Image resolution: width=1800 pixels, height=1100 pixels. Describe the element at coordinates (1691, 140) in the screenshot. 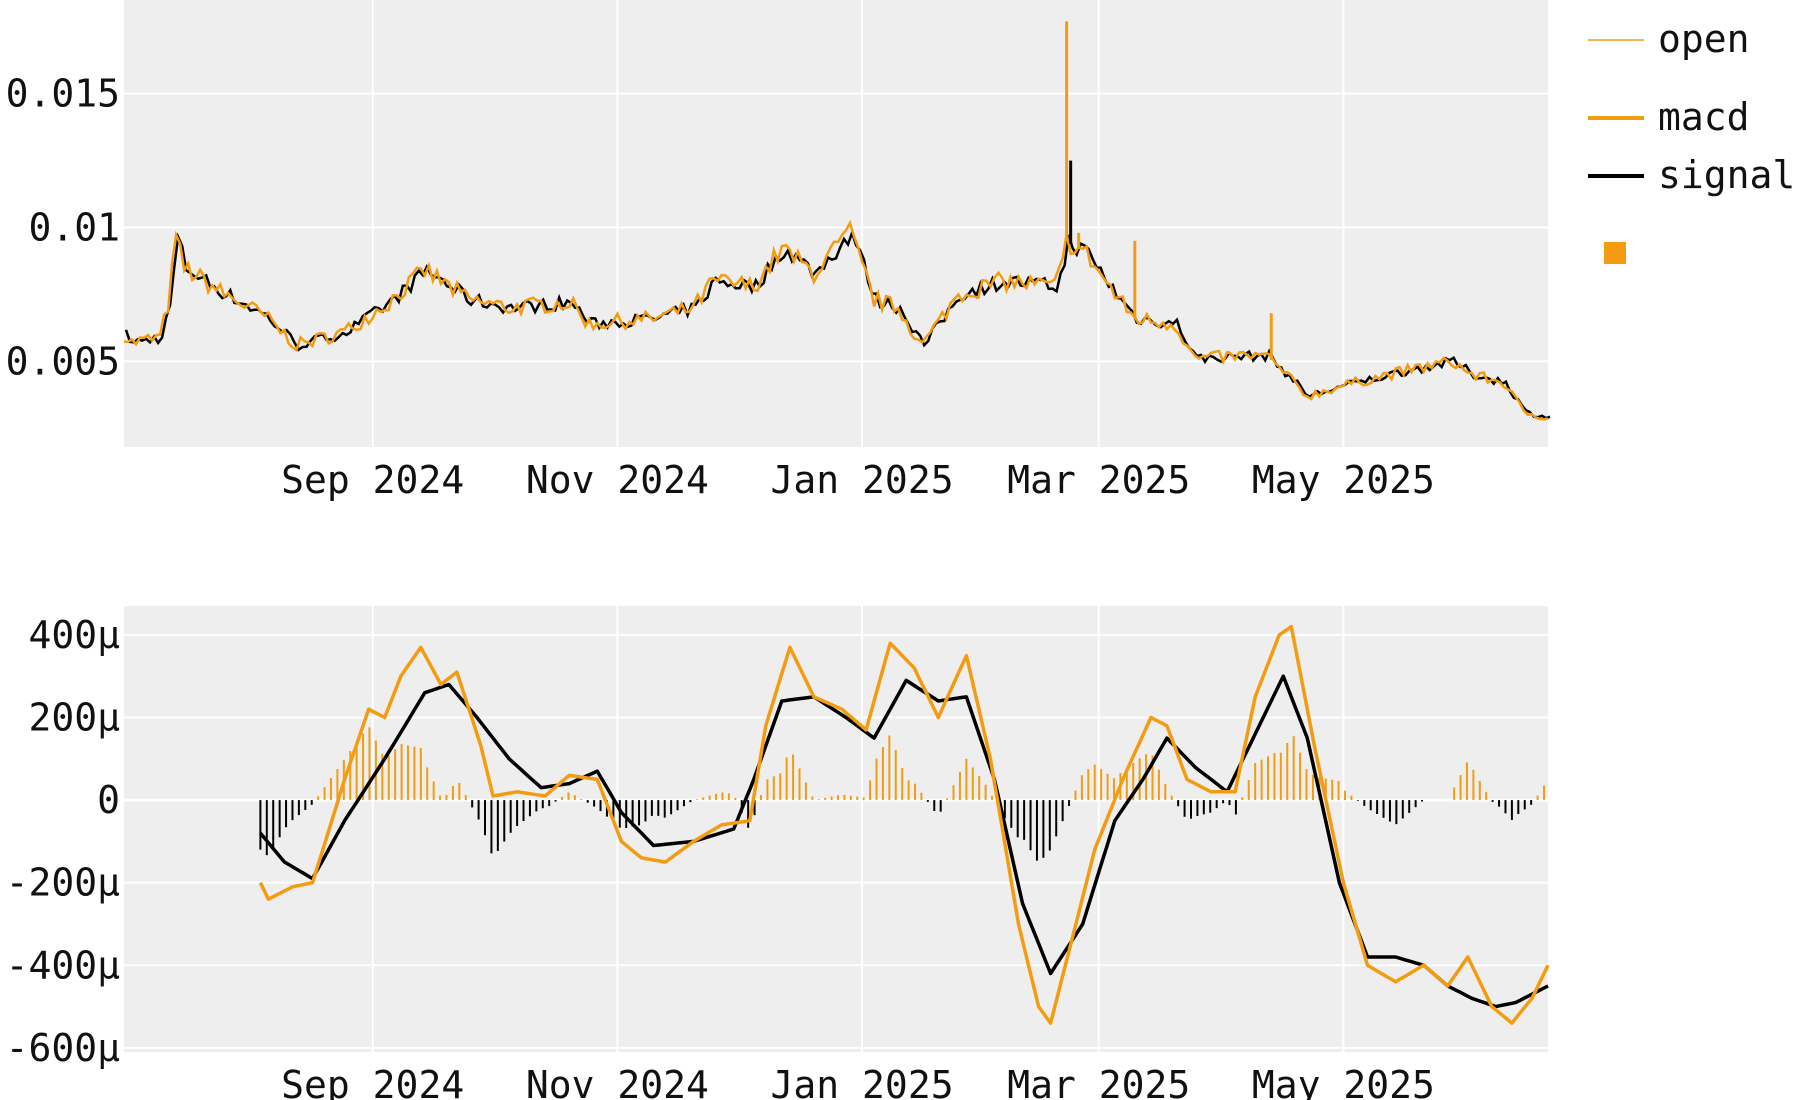

I see `legend: open macd signal` at that location.